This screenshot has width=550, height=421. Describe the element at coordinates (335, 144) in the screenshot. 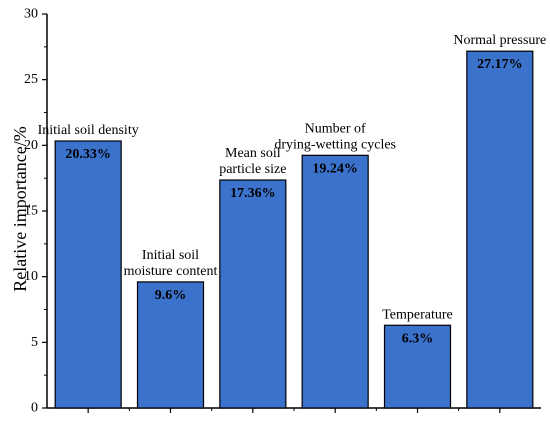

I see `category-label-line: drying-wetting cycles` at that location.